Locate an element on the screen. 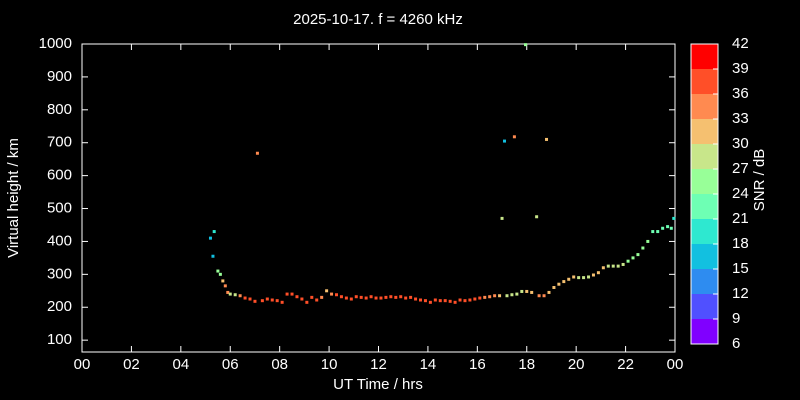 The height and width of the screenshot is (400, 800). colorbar-tick-label: 12 is located at coordinates (740, 293).